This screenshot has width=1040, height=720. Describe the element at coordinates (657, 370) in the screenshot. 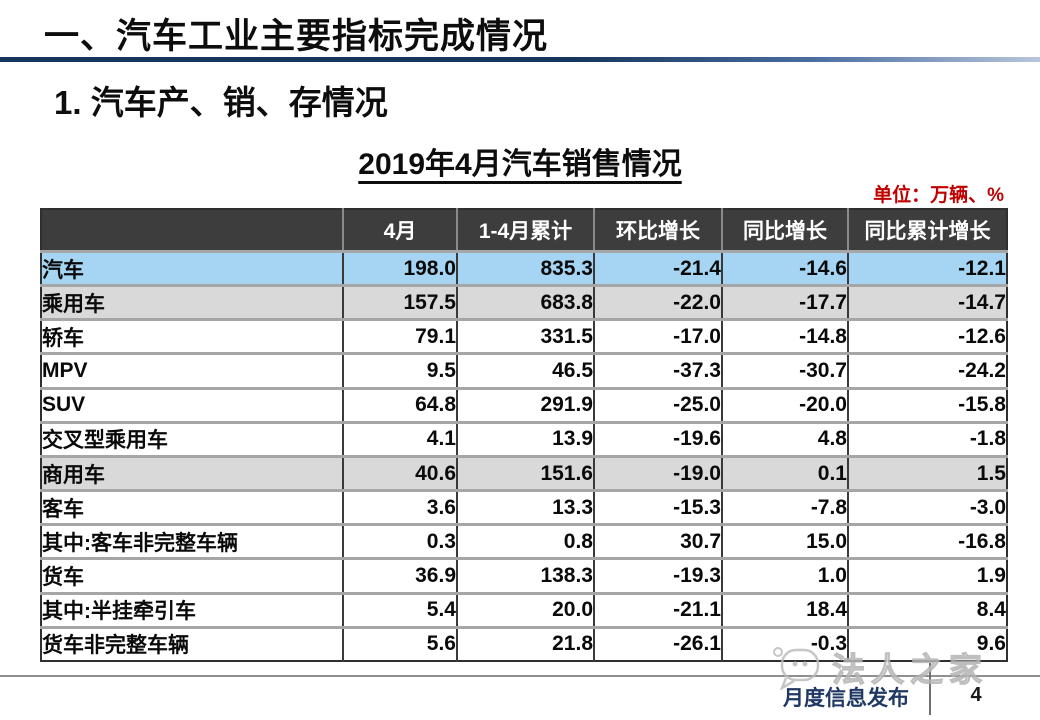

I see `cell-value: -37.3` at that location.